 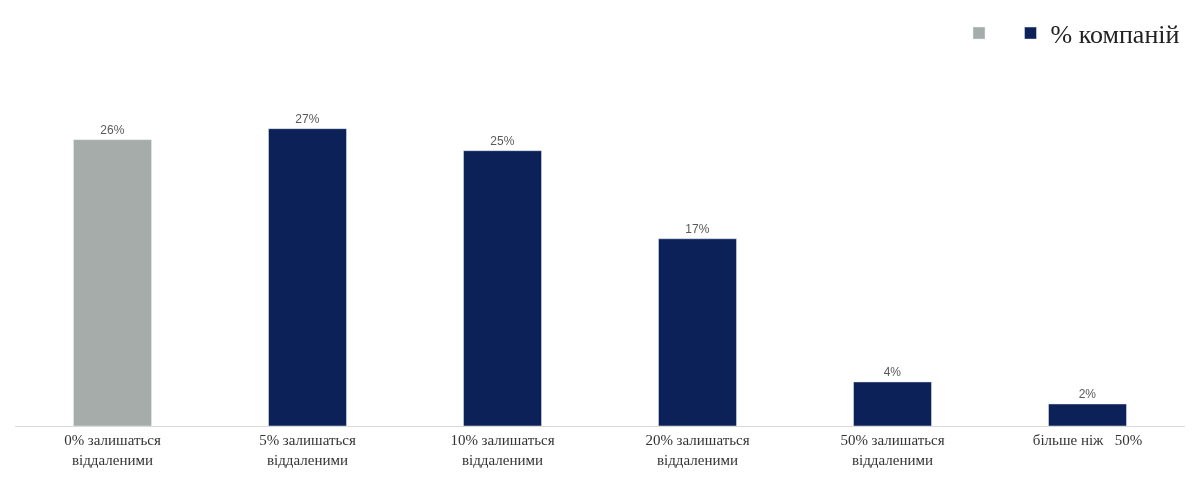 I want to click on x-tick-label: 0% залишаться віддаленими, so click(x=112, y=450).